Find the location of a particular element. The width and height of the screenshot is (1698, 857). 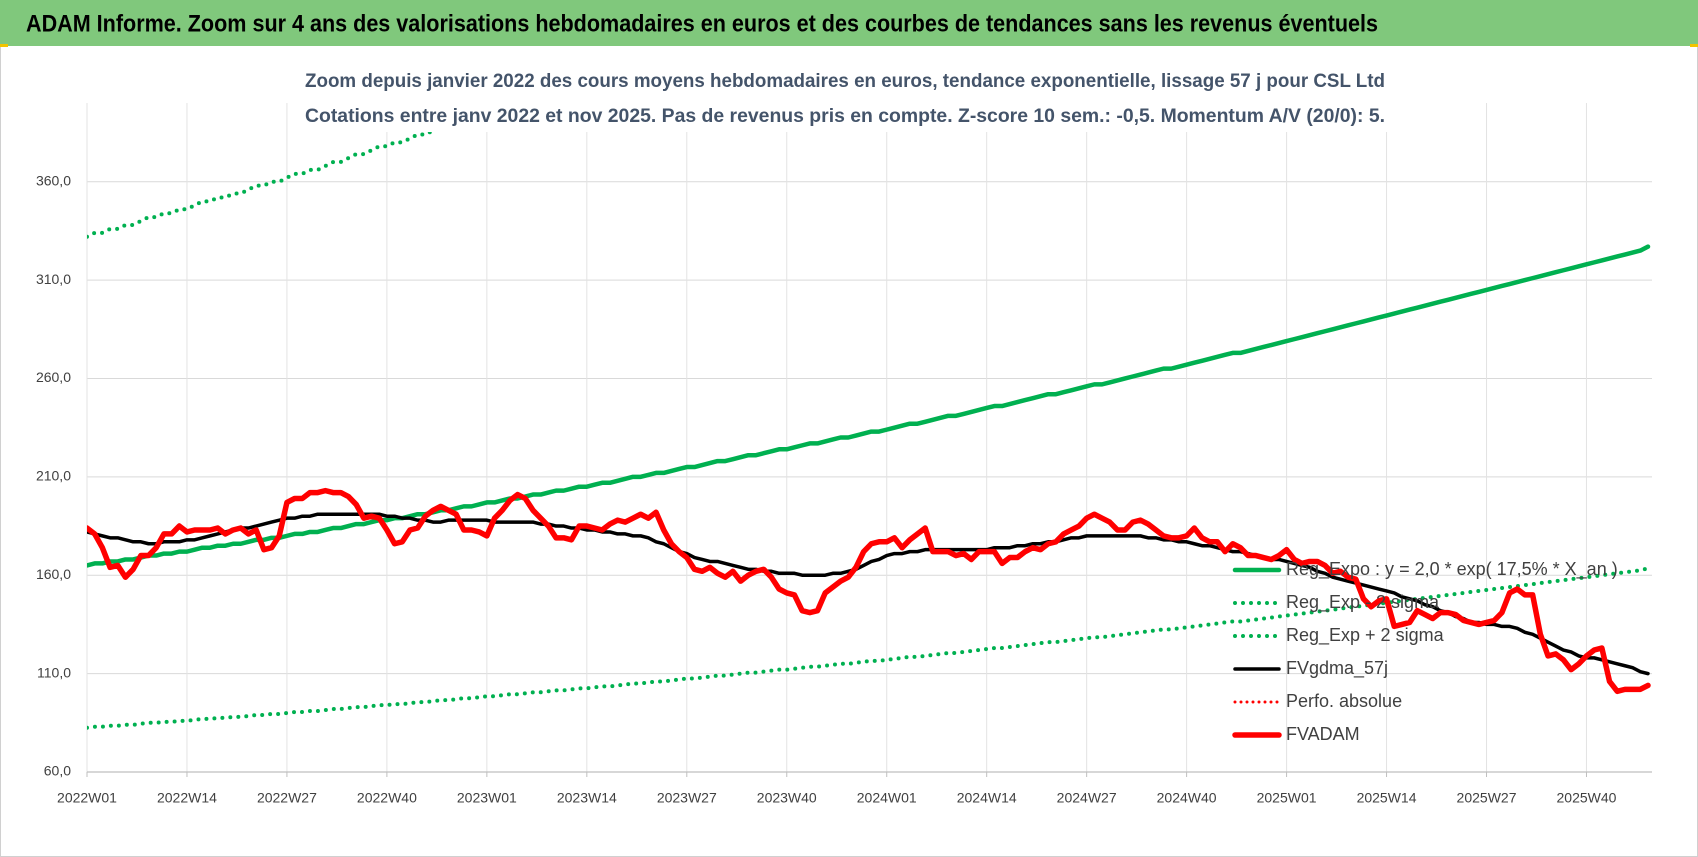

x-tick-label: 2024W14 is located at coordinates (987, 798).